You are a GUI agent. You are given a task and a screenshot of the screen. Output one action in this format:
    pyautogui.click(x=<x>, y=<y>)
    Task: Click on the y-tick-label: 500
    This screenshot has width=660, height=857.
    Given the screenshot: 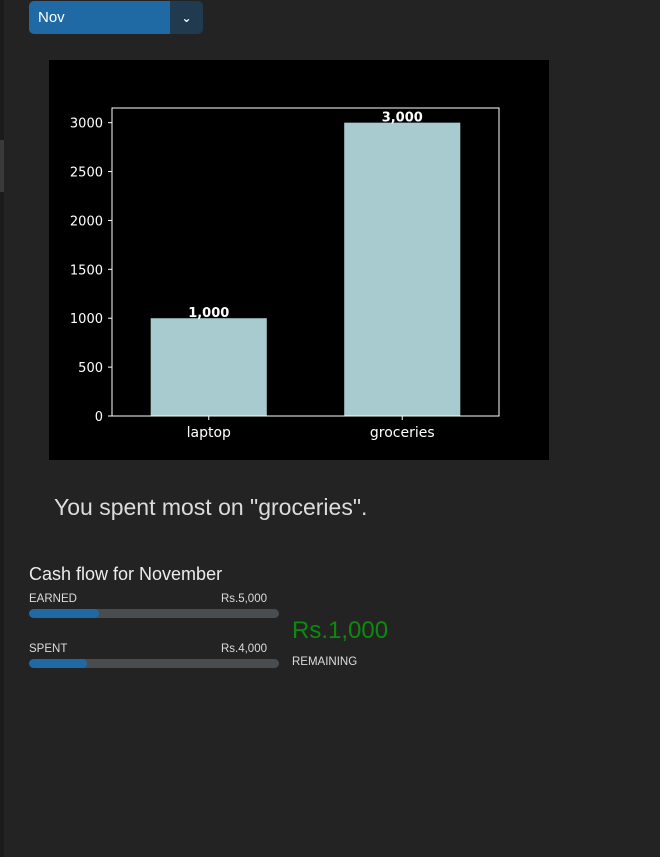 What is the action you would take?
    pyautogui.click(x=90, y=368)
    